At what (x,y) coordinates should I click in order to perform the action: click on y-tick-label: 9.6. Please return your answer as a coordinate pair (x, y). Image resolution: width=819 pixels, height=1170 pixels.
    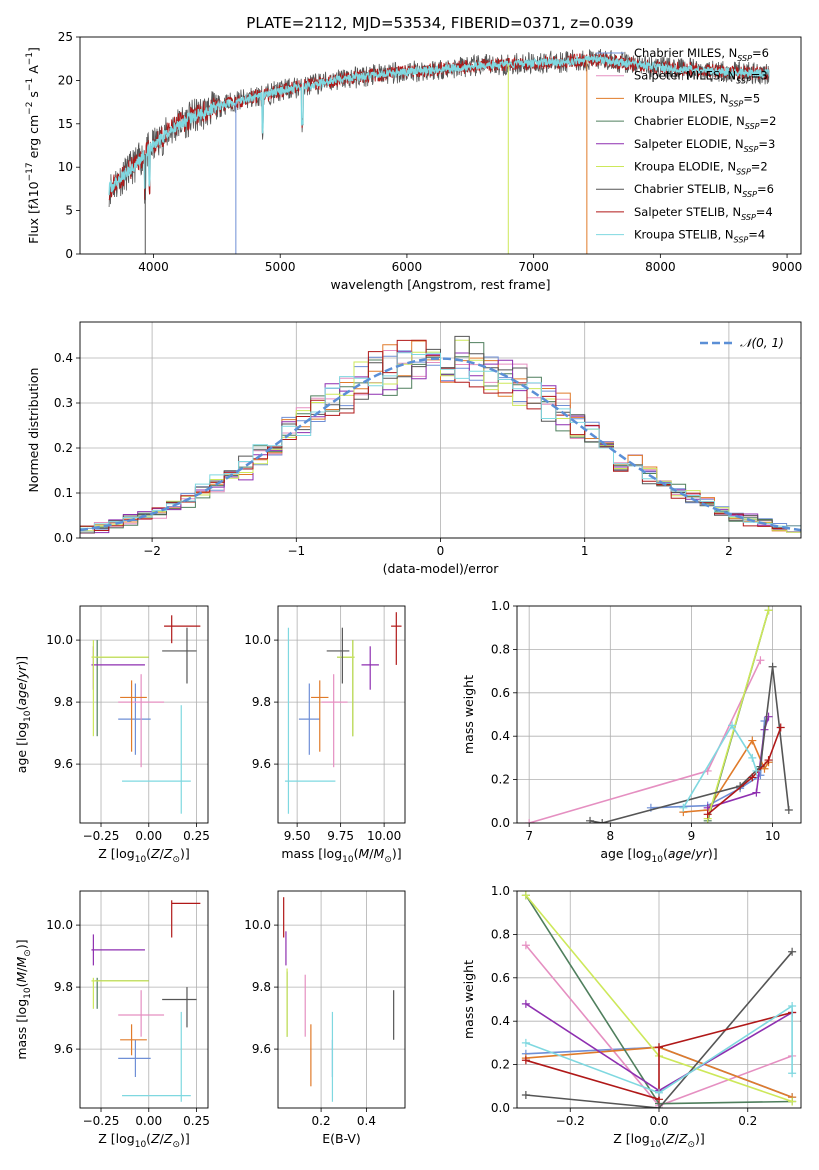
    Looking at the image, I should click on (63, 764).